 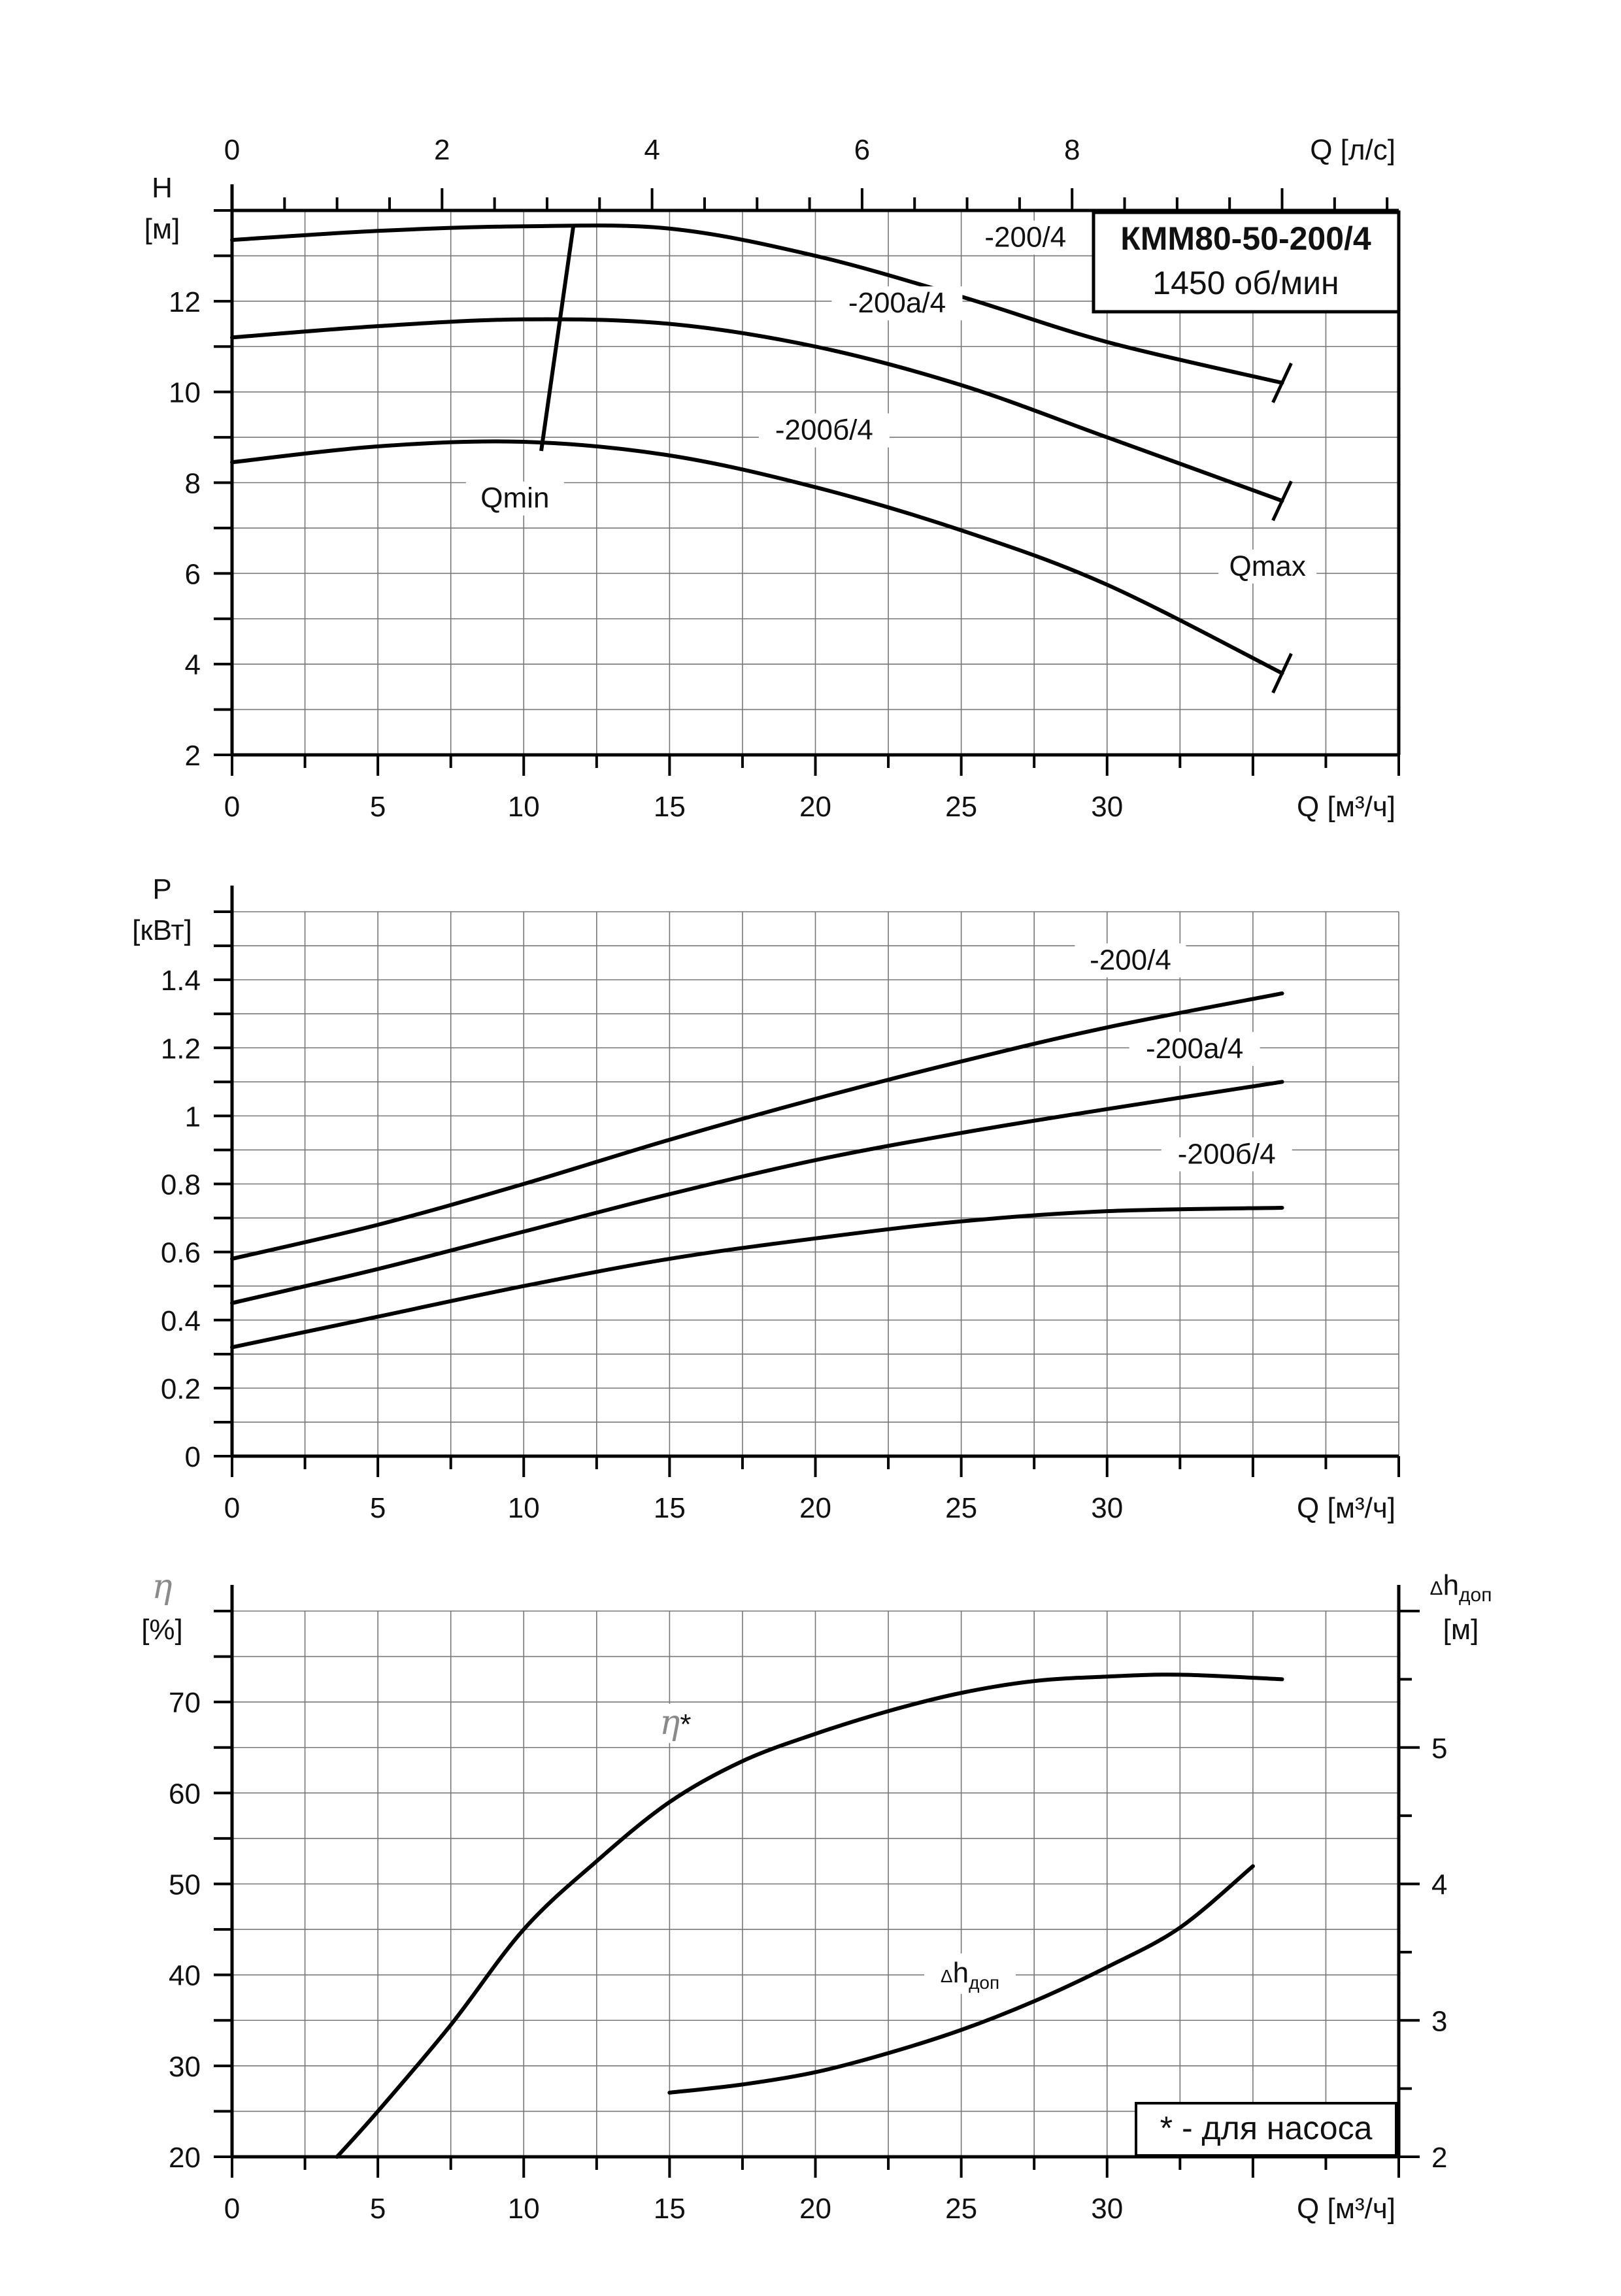 I want to click on npsh-label-main: h, so click(x=961, y=1973).